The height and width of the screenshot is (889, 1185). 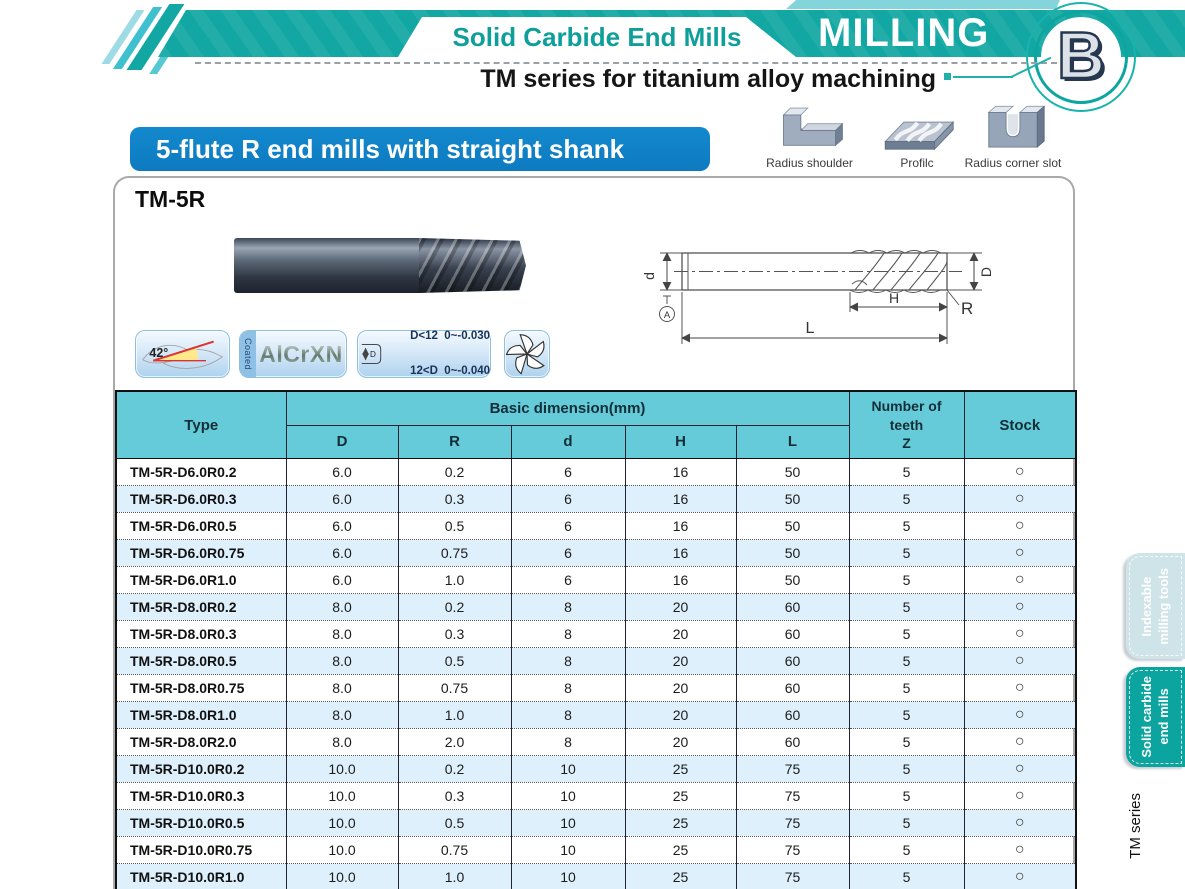 What do you see at coordinates (182, 354) in the screenshot?
I see `helix-angle-badge: 42°` at bounding box center [182, 354].